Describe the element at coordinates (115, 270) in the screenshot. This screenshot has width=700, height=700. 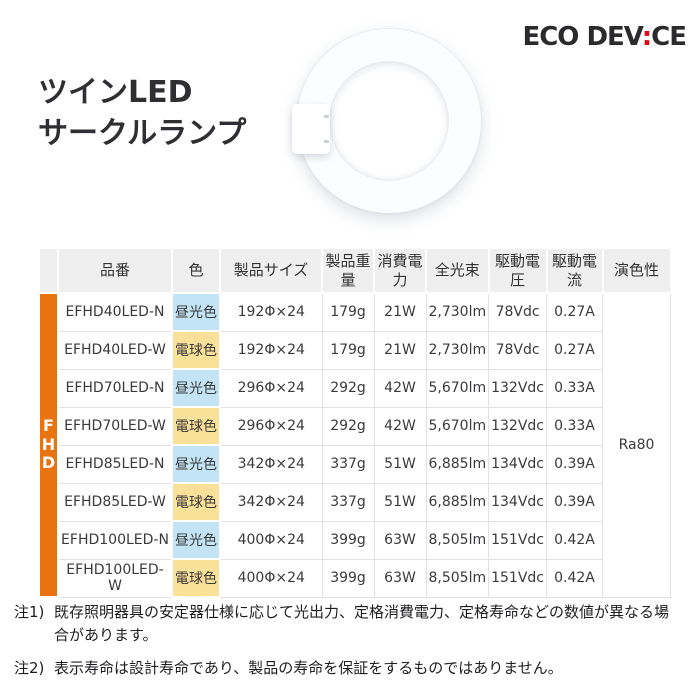
I see `col-header-model: 品番` at that location.